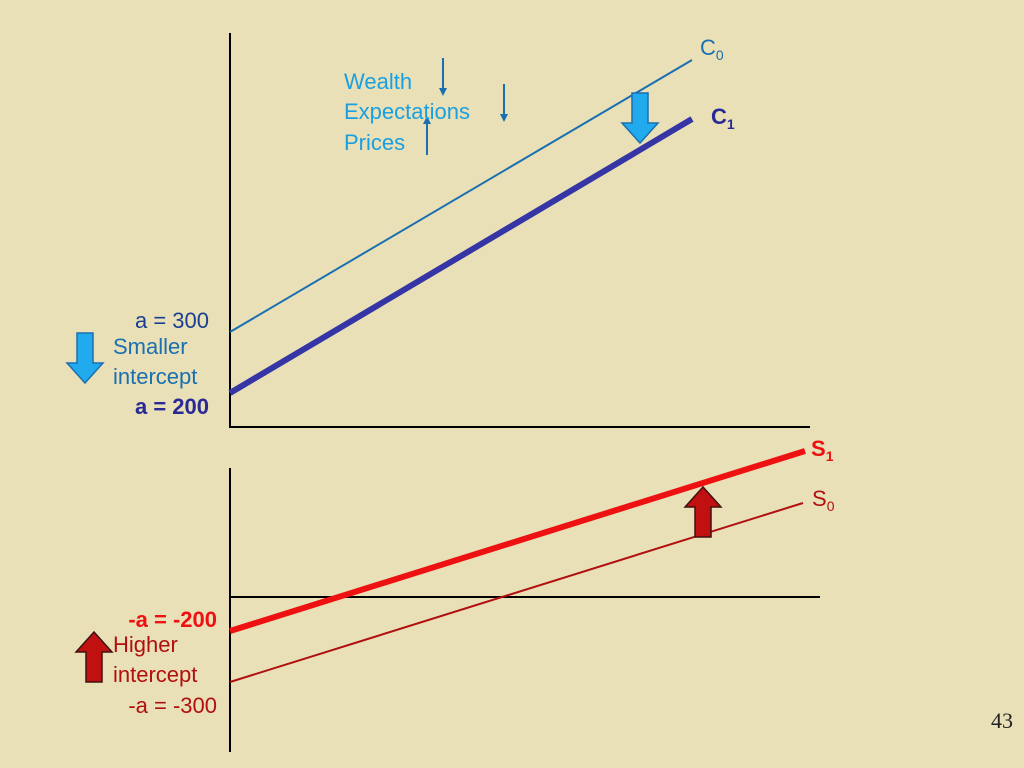 Image resolution: width=1024 pixels, height=768 pixels. I want to click on curve-label: C1, so click(723, 118).